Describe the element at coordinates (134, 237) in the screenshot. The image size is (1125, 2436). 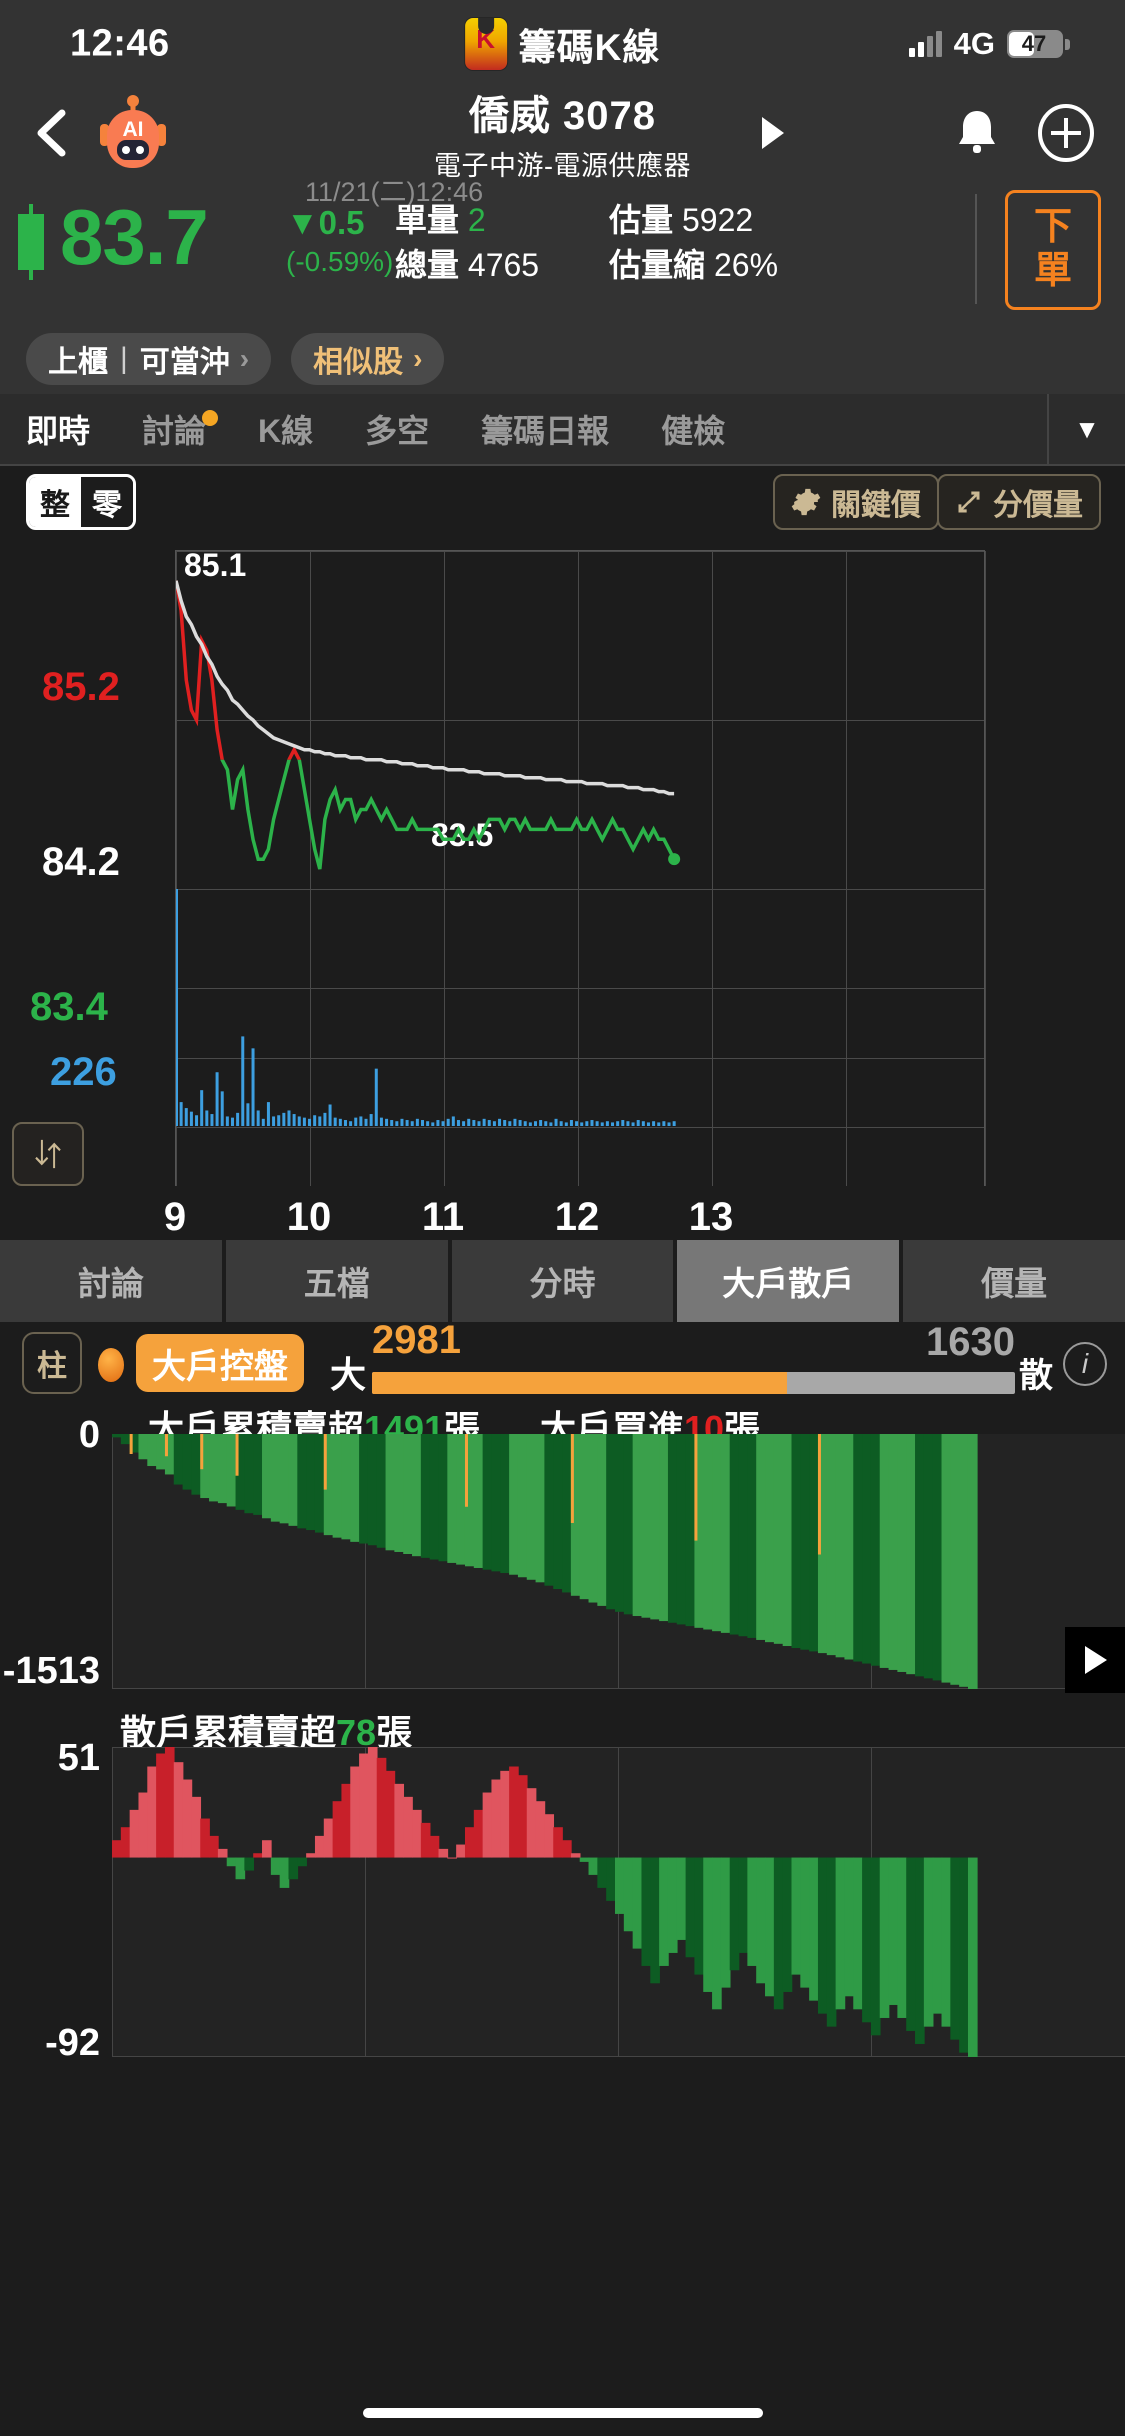
I see `last-price: 83.7` at that location.